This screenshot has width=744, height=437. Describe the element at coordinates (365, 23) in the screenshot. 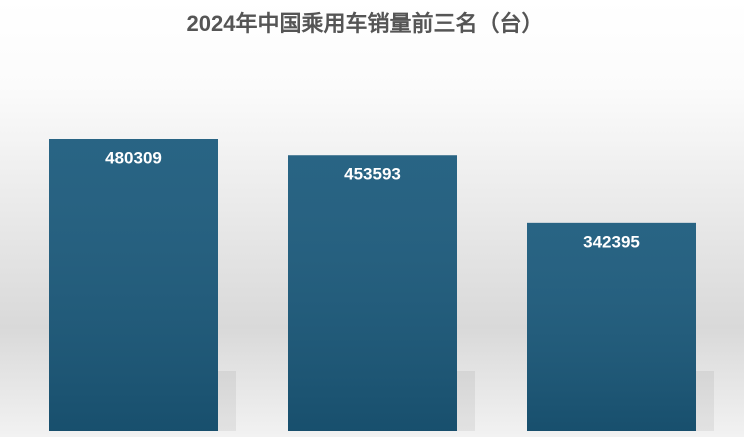

I see `chart-title: 2024年中国乘用车销量前三名（台）` at that location.